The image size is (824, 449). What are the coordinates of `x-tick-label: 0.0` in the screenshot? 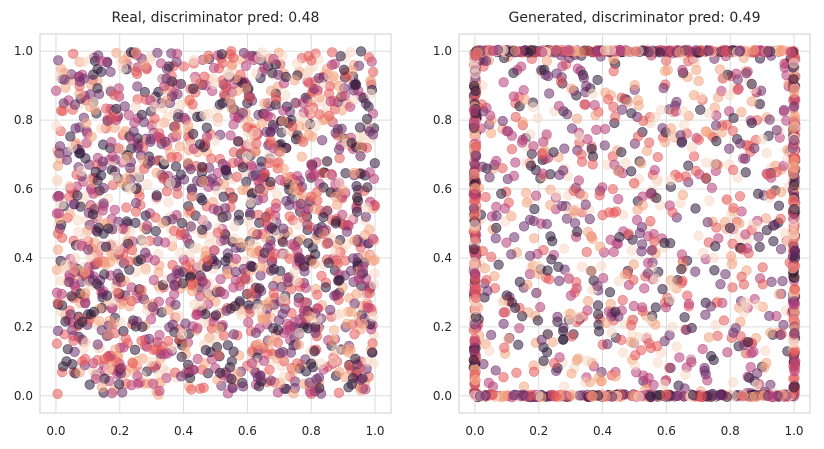 It's located at (474, 431).